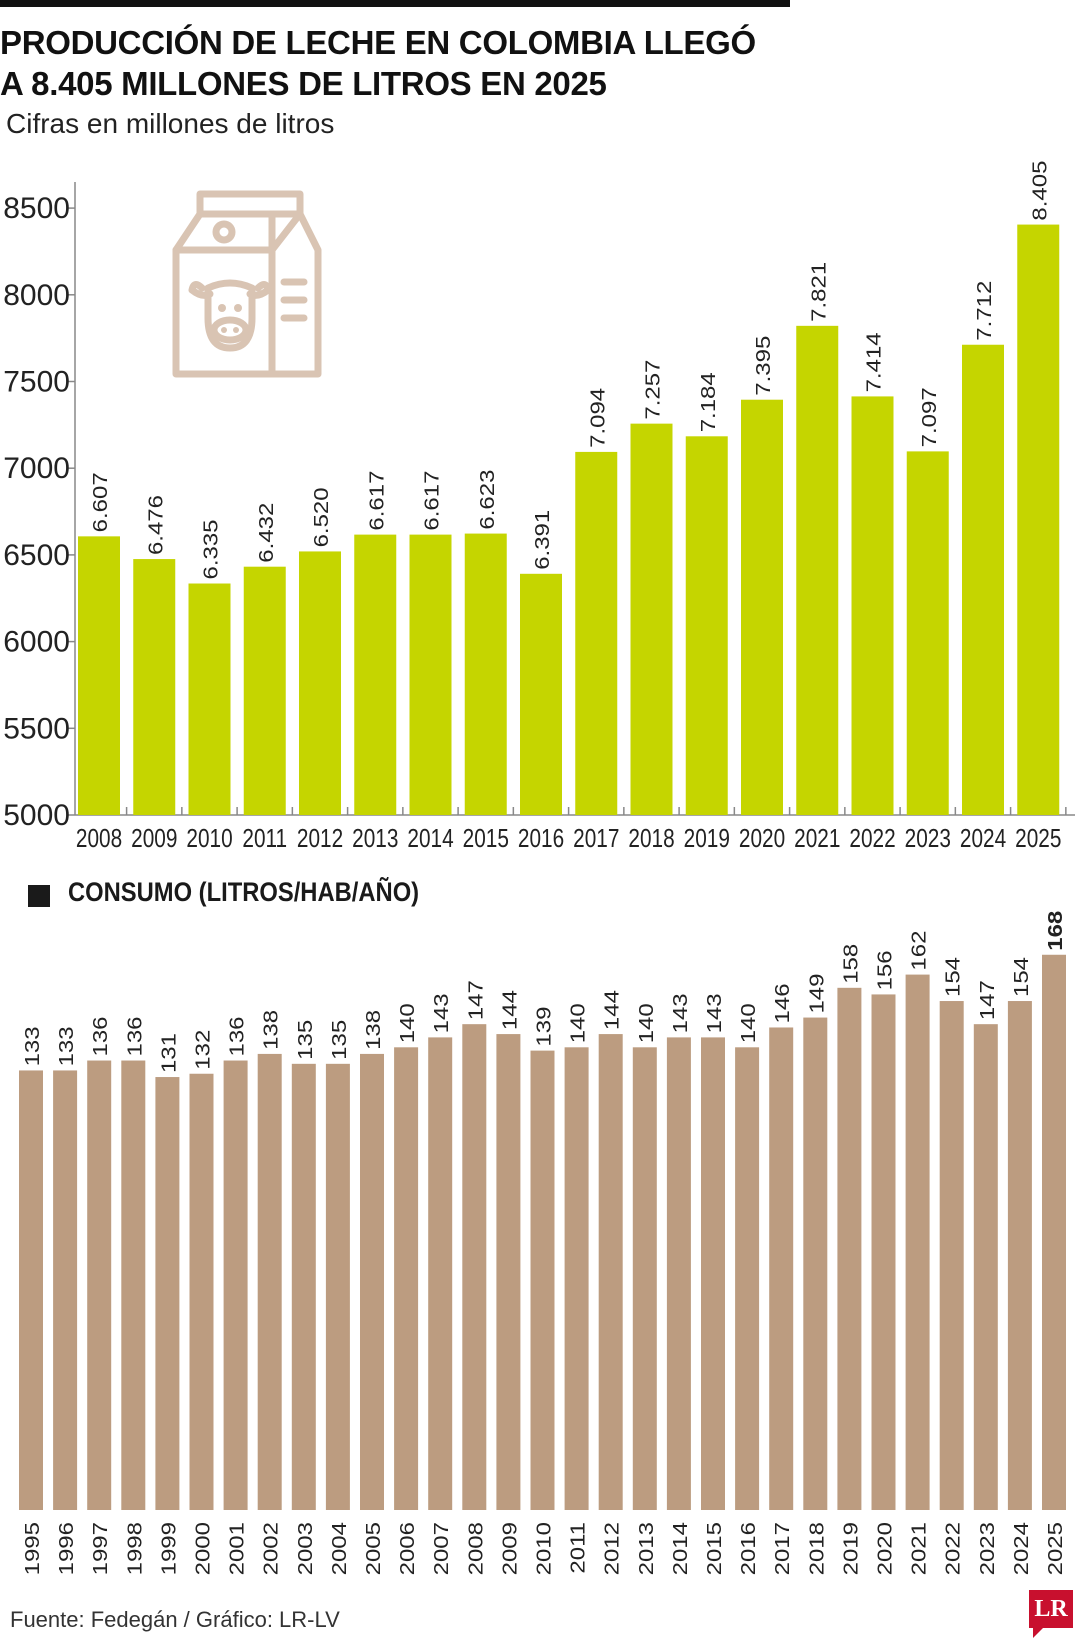  I want to click on consumption-year-label: 2006, so click(407, 1548).